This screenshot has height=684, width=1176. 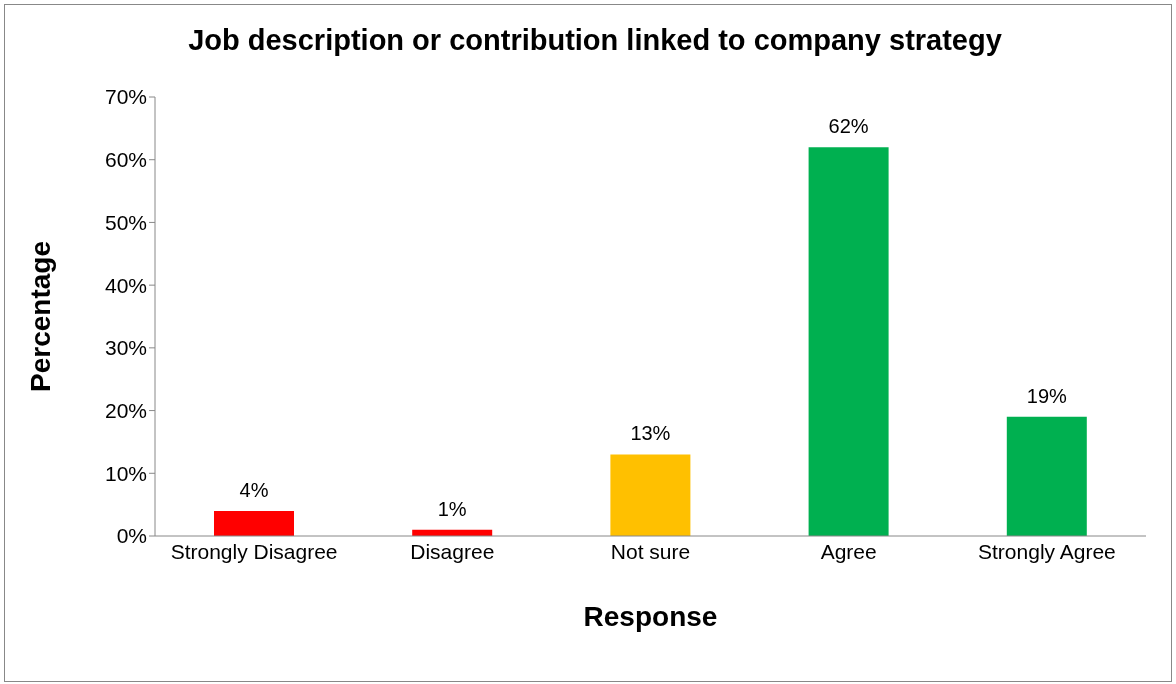 I want to click on y-tick-label: 10%, so click(x=125, y=473).